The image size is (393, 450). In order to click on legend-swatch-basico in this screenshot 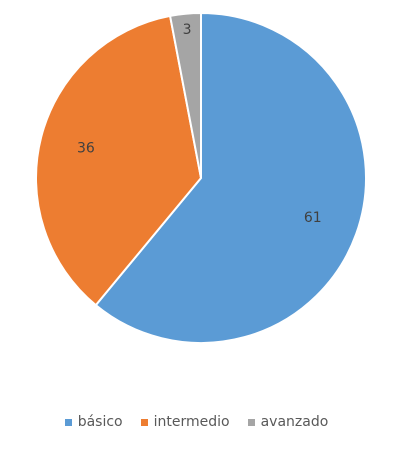, I will do `click(68, 422)`.